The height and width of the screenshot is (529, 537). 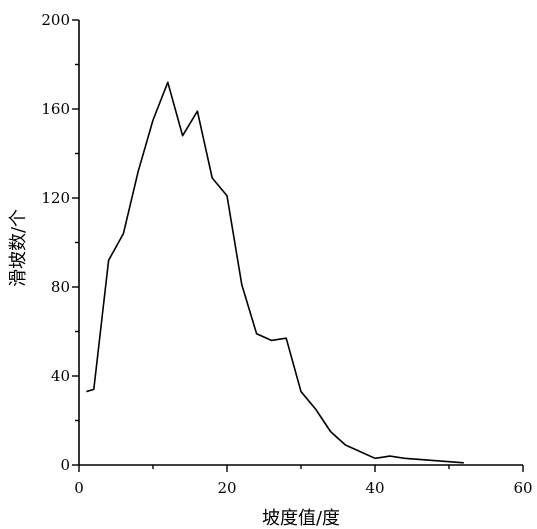 What do you see at coordinates (303, 480) in the screenshot?
I see `x-axis: 0 20 40 60` at bounding box center [303, 480].